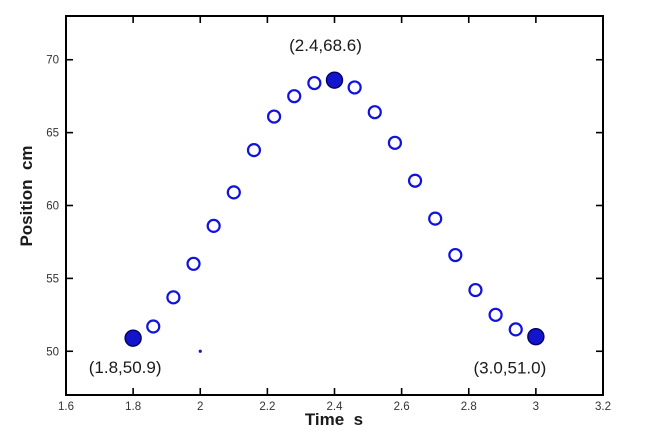 The height and width of the screenshot is (441, 649). What do you see at coordinates (509, 368) in the screenshot?
I see `point-annotation: (3.0,51.0)` at bounding box center [509, 368].